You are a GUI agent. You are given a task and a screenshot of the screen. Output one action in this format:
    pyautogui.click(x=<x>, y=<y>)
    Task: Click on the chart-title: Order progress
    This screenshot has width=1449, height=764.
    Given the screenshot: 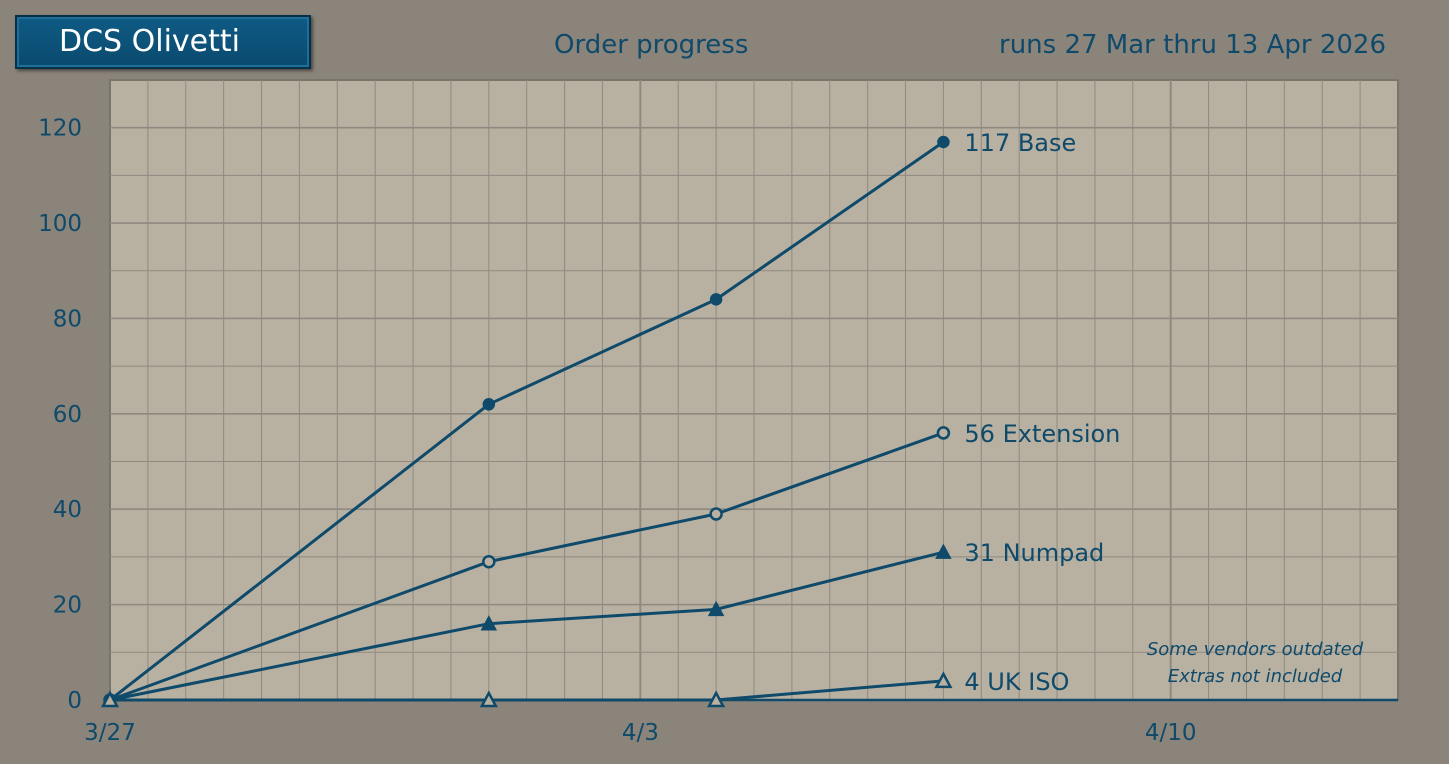 What is the action you would take?
    pyautogui.click(x=651, y=45)
    